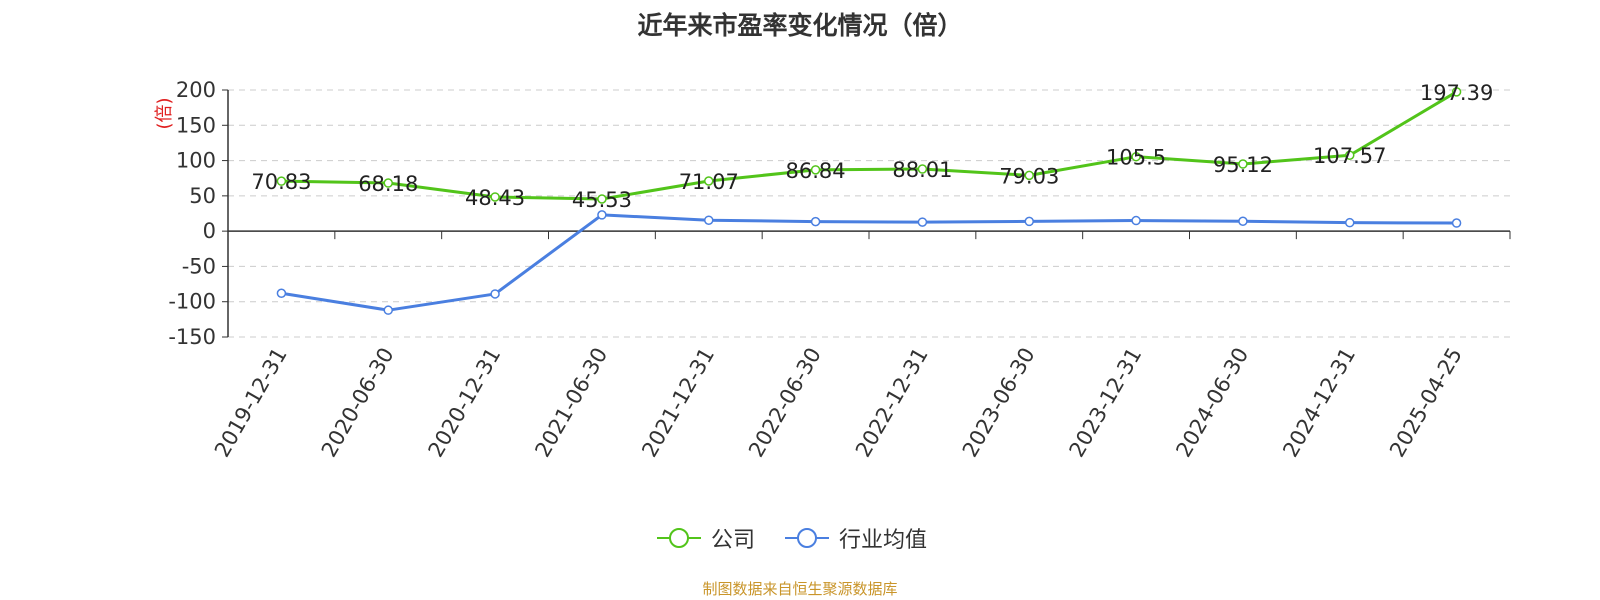  I want to click on x-tick-label: 2019-12-31, so click(251, 403).